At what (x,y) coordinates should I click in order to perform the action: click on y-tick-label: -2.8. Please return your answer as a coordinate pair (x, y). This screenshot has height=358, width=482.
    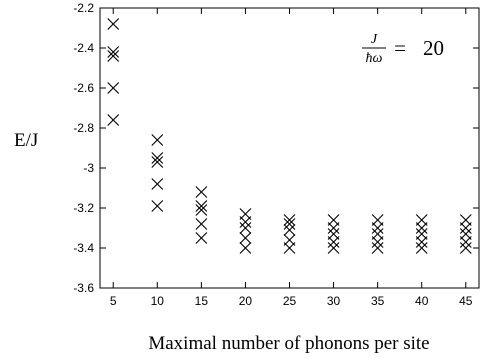
    Looking at the image, I should click on (83, 128).